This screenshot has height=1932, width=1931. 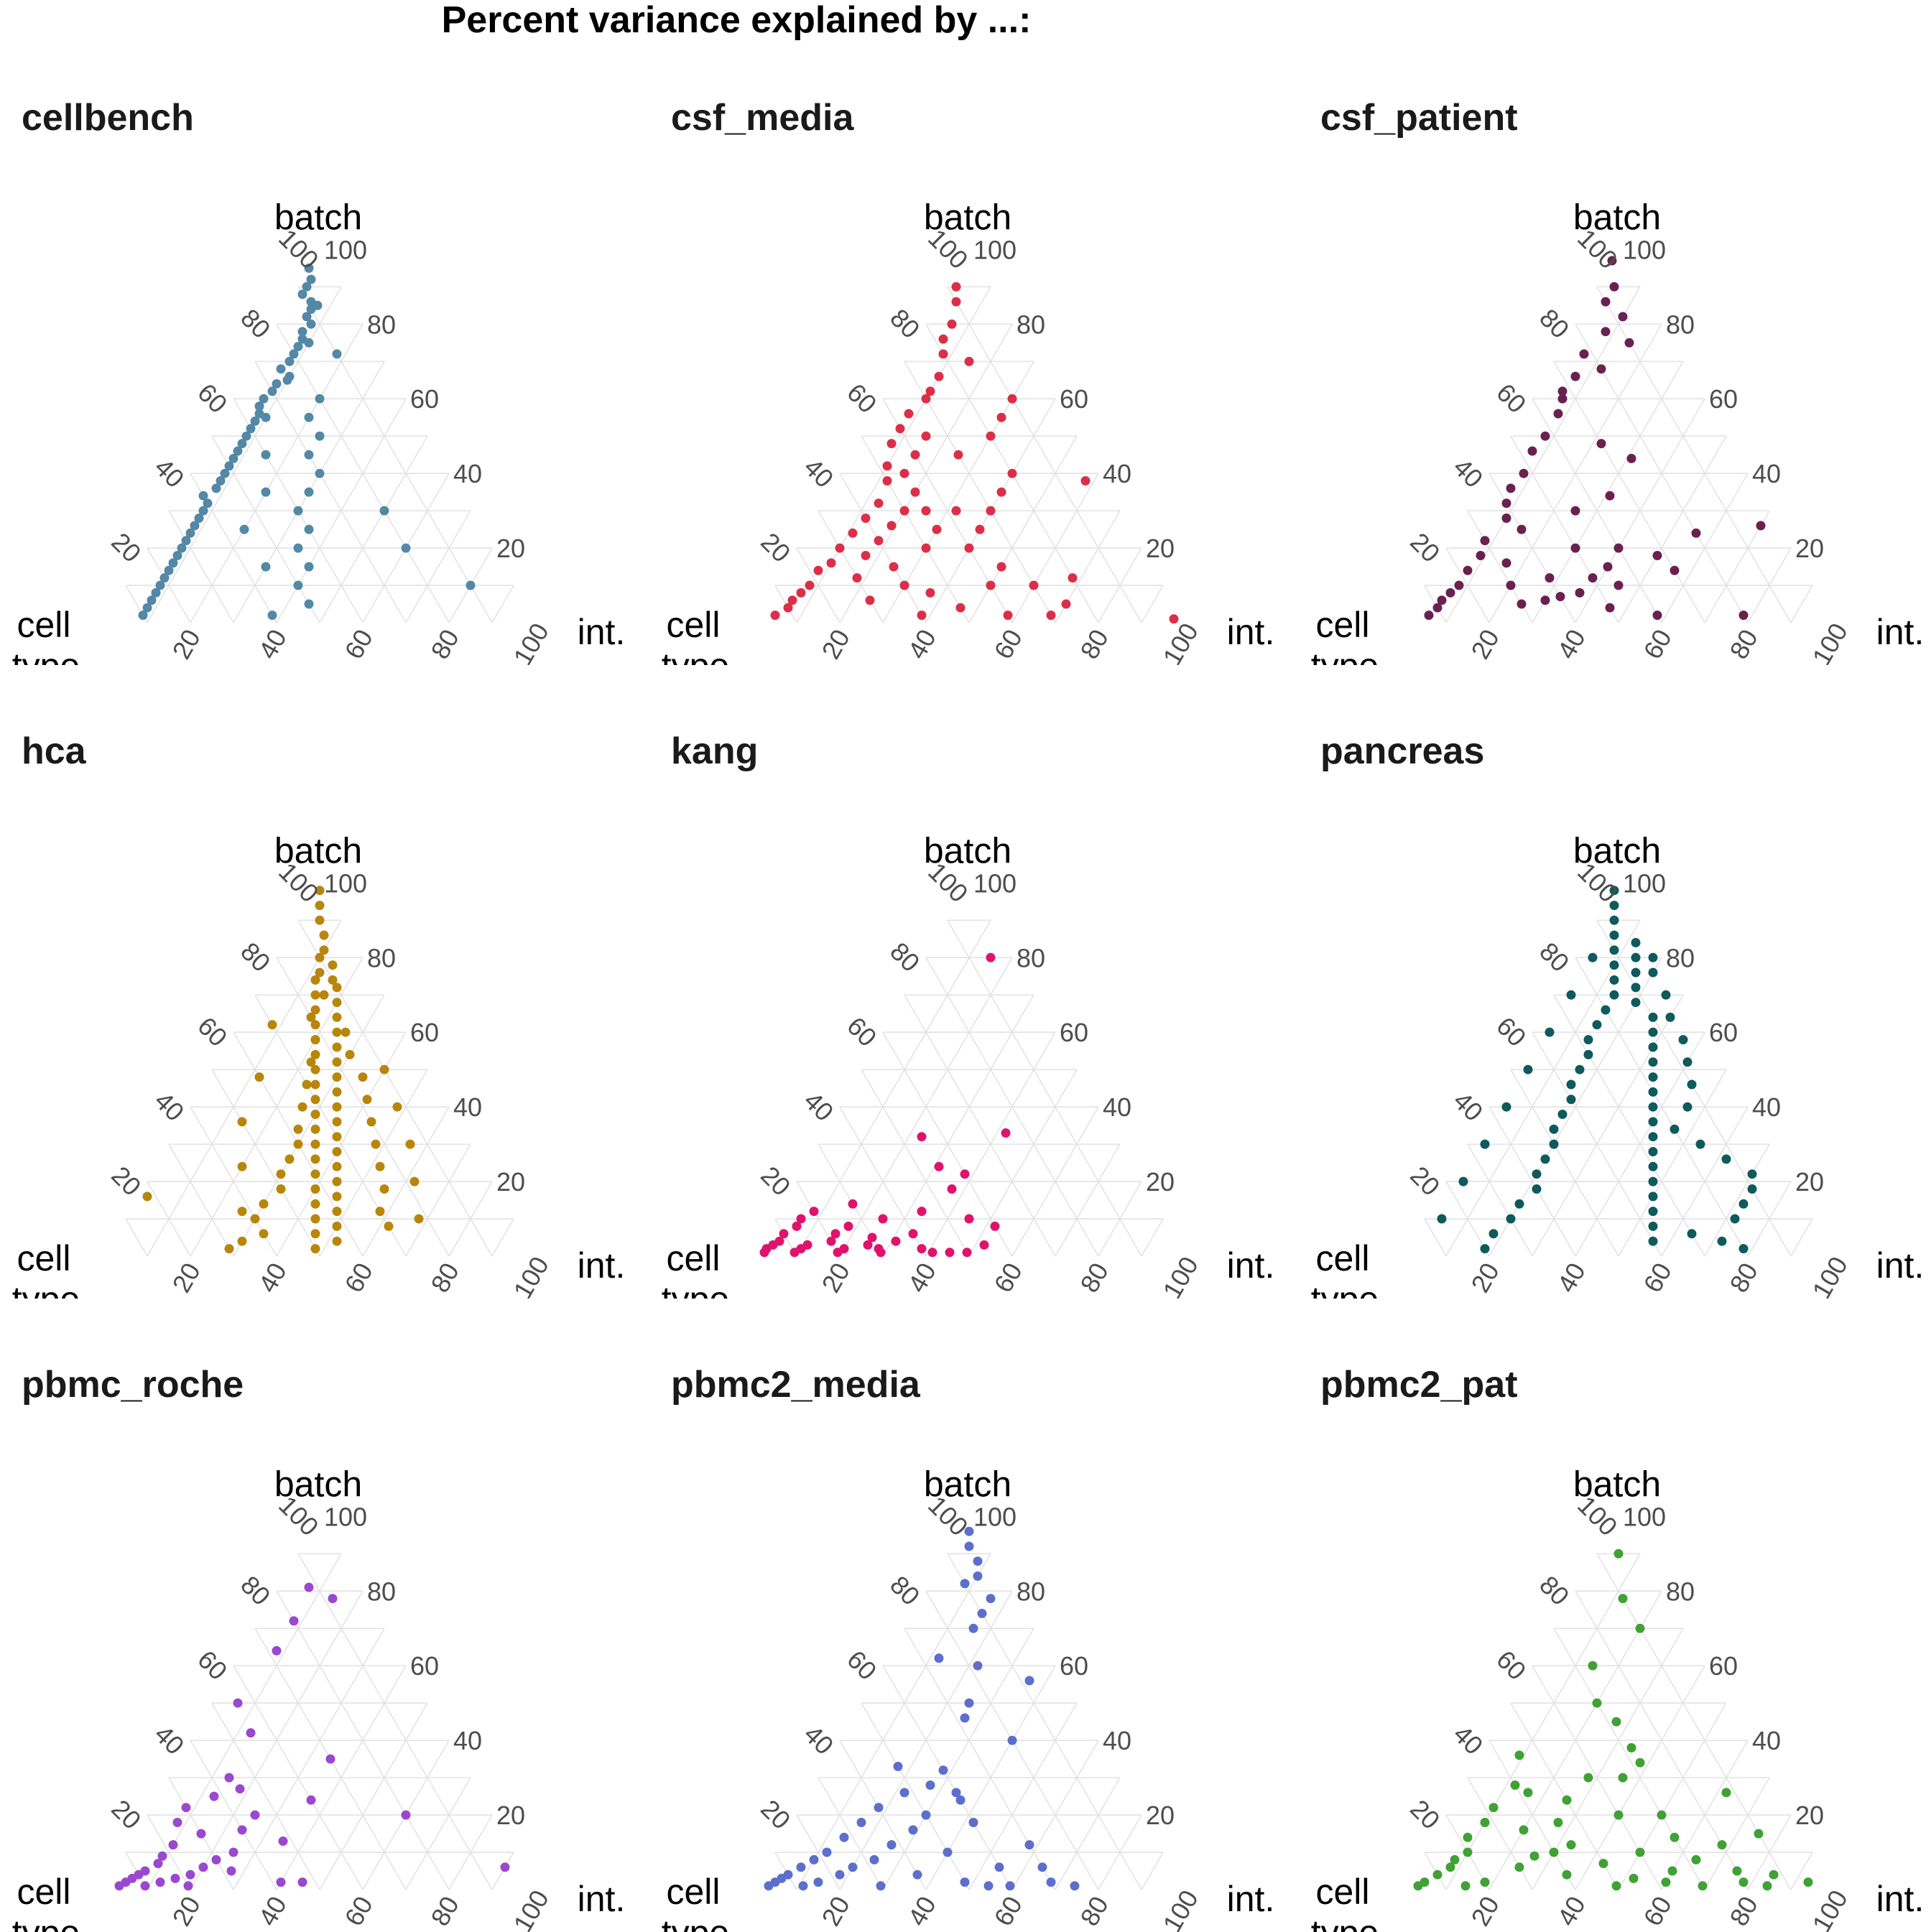 What do you see at coordinates (1031, 1591) in the screenshot?
I see `tick-label-batch: 80` at bounding box center [1031, 1591].